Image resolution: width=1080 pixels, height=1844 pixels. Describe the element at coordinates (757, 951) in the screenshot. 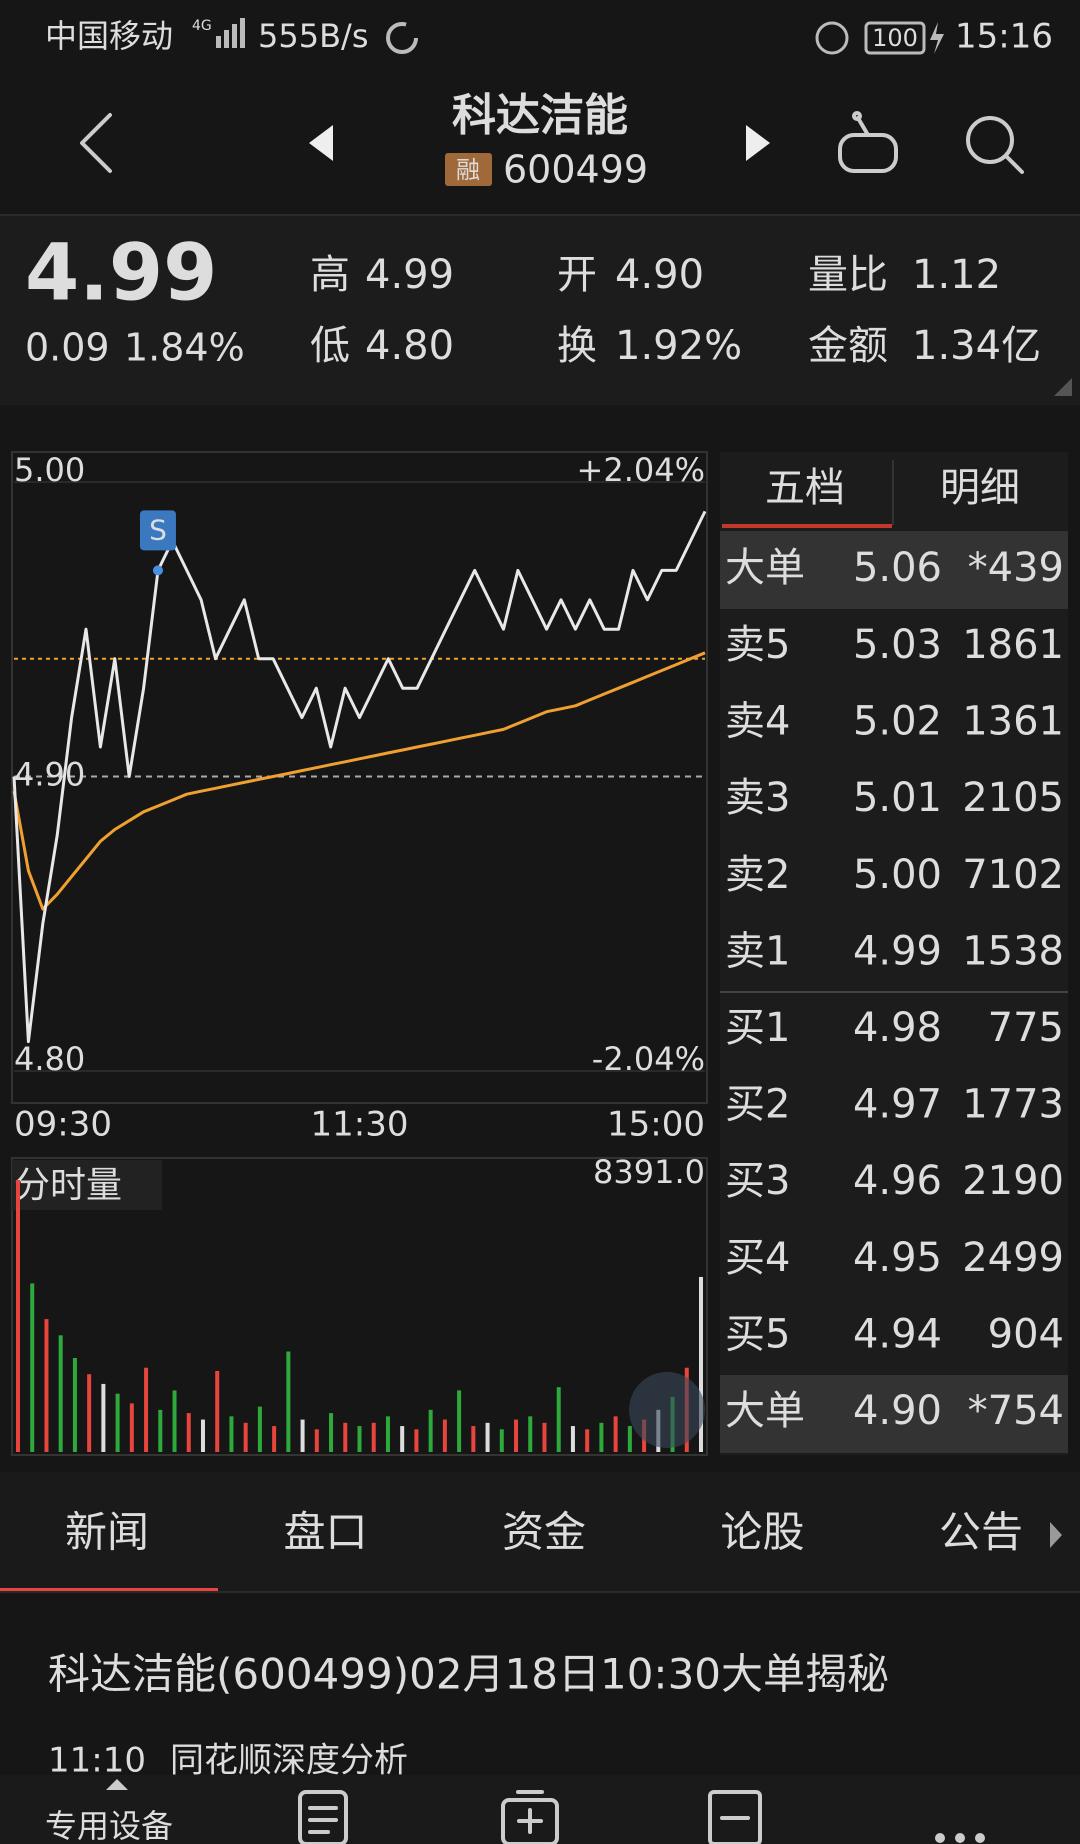

I see `book-label: 卖1` at that location.